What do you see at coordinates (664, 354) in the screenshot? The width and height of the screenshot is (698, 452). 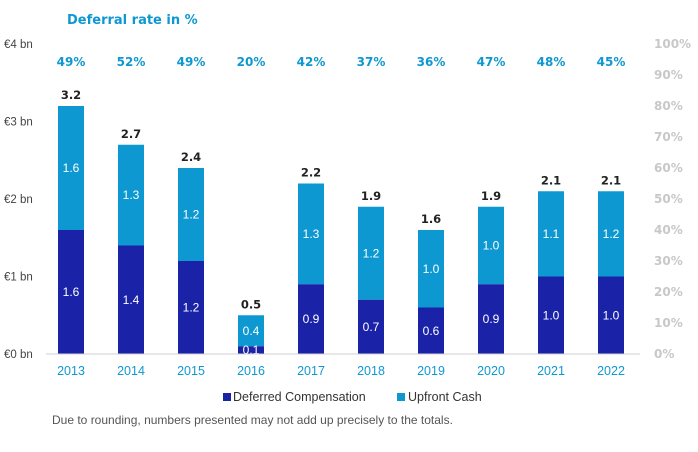 I see `y-right-tick-label: 0%` at bounding box center [664, 354].